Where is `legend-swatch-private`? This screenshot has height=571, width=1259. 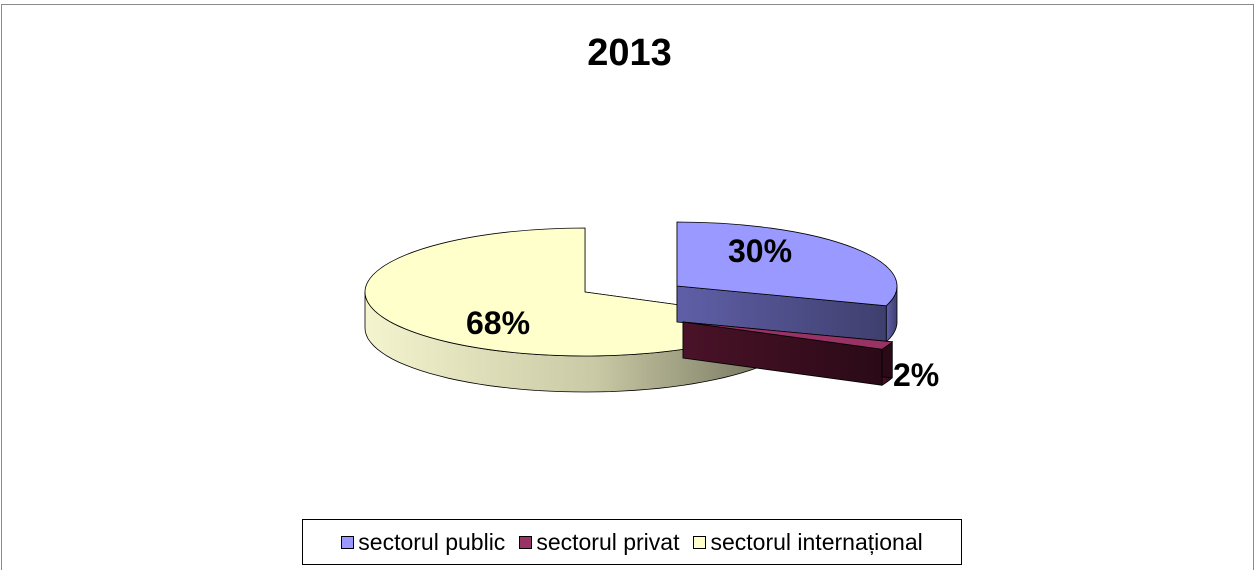
legend-swatch-private is located at coordinates (525, 542).